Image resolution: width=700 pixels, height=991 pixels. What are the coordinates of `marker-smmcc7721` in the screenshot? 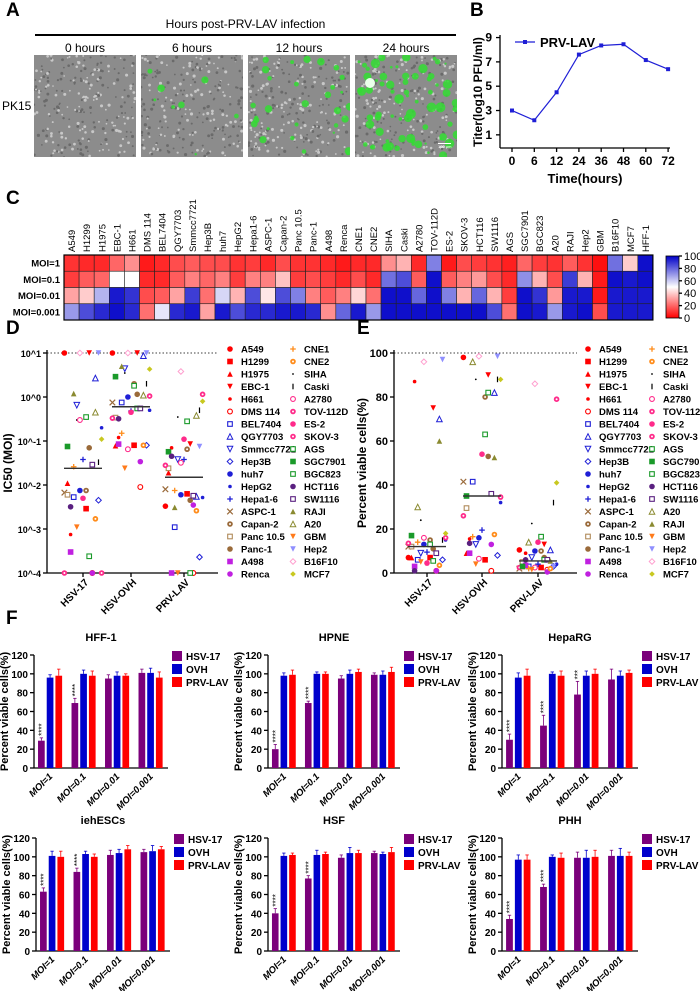 It's located at (421, 553).